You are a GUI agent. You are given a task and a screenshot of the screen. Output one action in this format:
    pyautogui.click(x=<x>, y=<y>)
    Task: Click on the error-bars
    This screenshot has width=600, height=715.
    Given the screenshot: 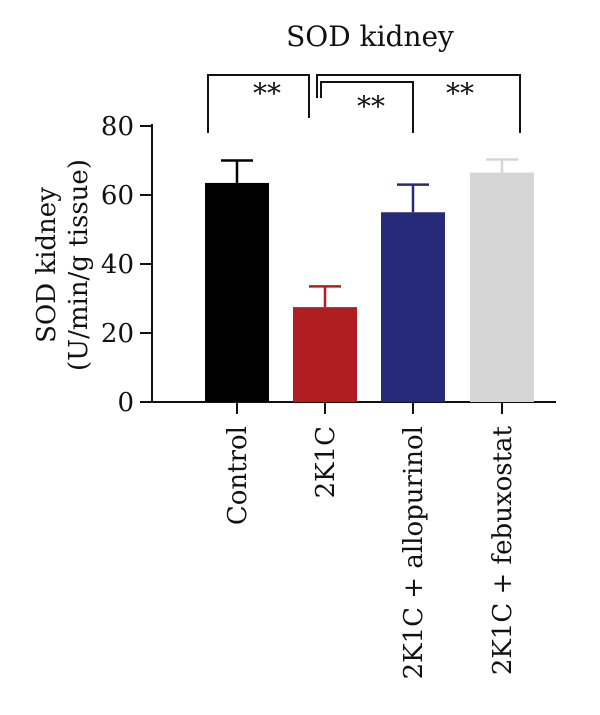 What is the action you would take?
    pyautogui.click(x=369, y=233)
    